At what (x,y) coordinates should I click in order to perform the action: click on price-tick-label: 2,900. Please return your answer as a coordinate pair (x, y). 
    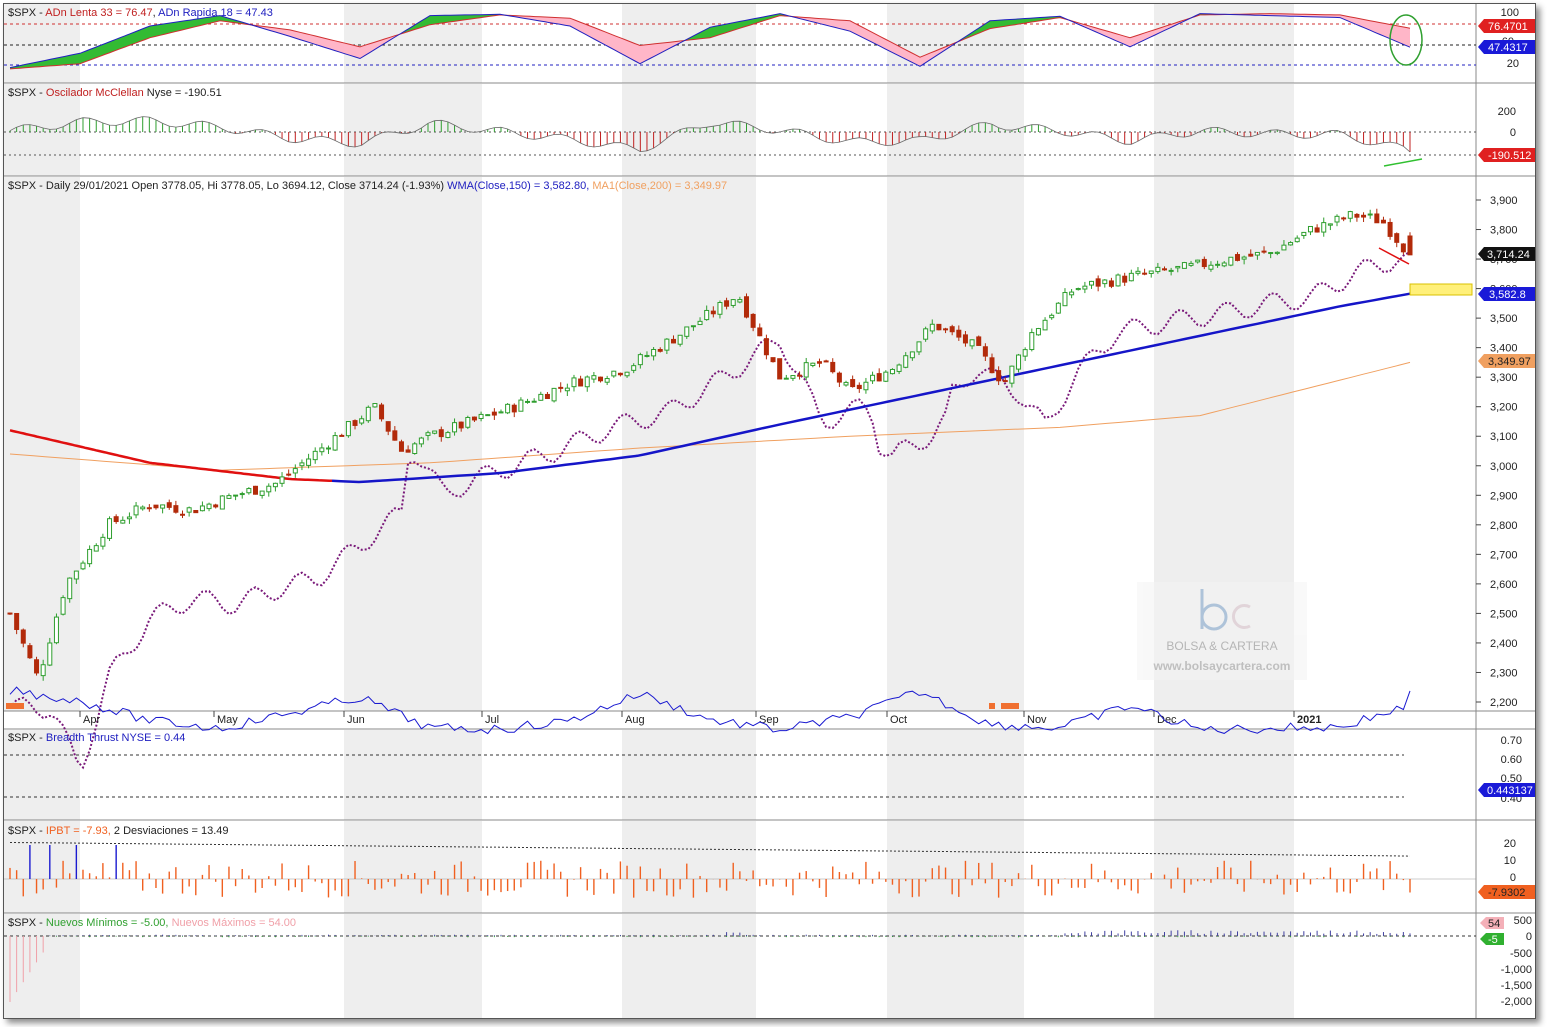
    Looking at the image, I should click on (1504, 496).